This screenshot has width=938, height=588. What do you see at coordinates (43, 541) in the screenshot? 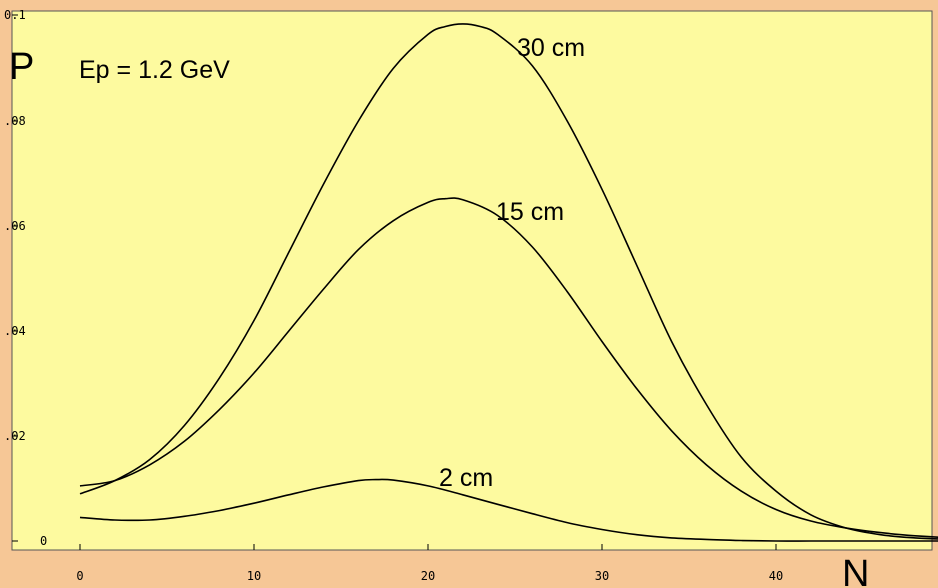
I see `y-tick-label-0: 0` at bounding box center [43, 541].